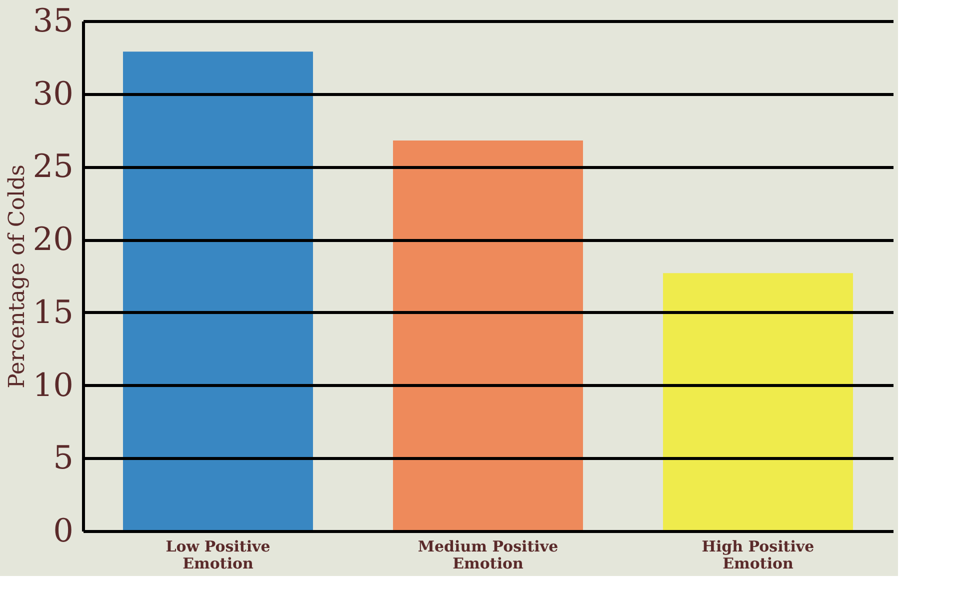 Image resolution: width=974 pixels, height=598 pixels. What do you see at coordinates (17, 276) in the screenshot?
I see `y-axis-title: Percentage of Colds` at bounding box center [17, 276].